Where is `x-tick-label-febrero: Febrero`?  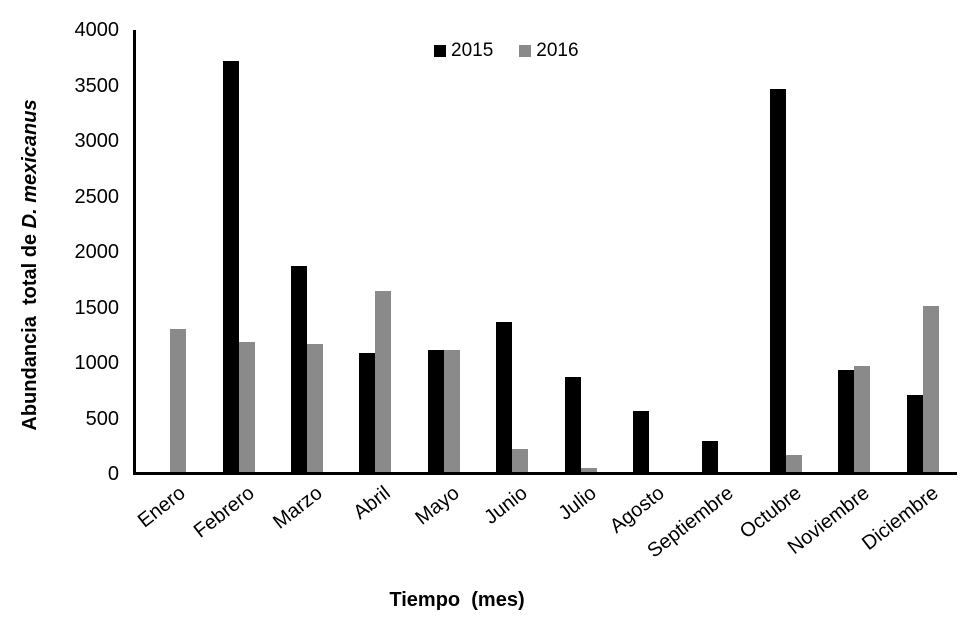 x-tick-label-febrero: Febrero is located at coordinates (224, 512).